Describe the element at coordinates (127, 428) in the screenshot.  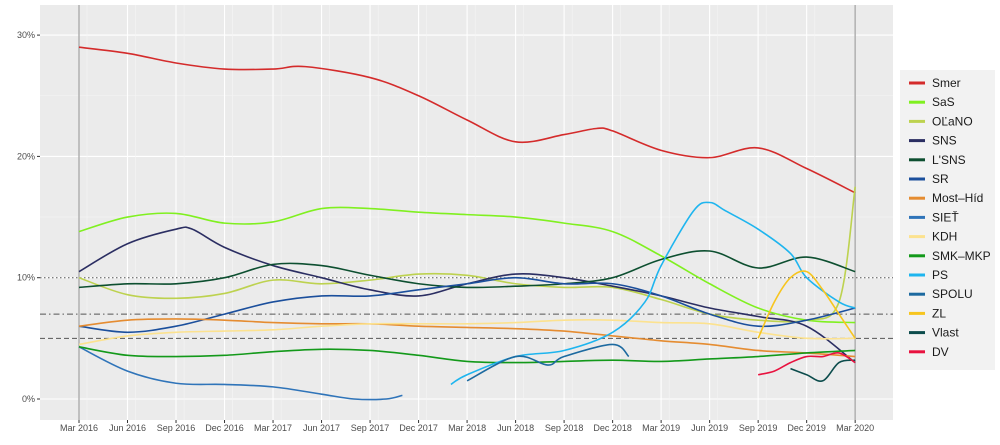
I see `x-tick-label: Jun 2016` at that location.